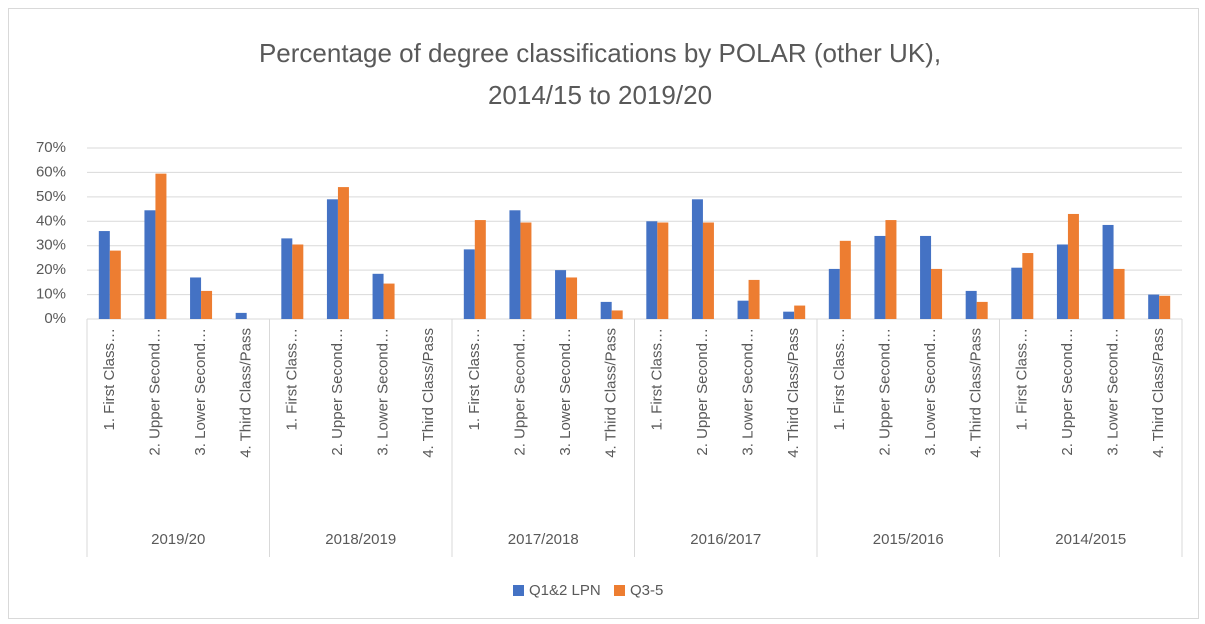  What do you see at coordinates (646, 590) in the screenshot?
I see `legend-label: Q3-5` at bounding box center [646, 590].